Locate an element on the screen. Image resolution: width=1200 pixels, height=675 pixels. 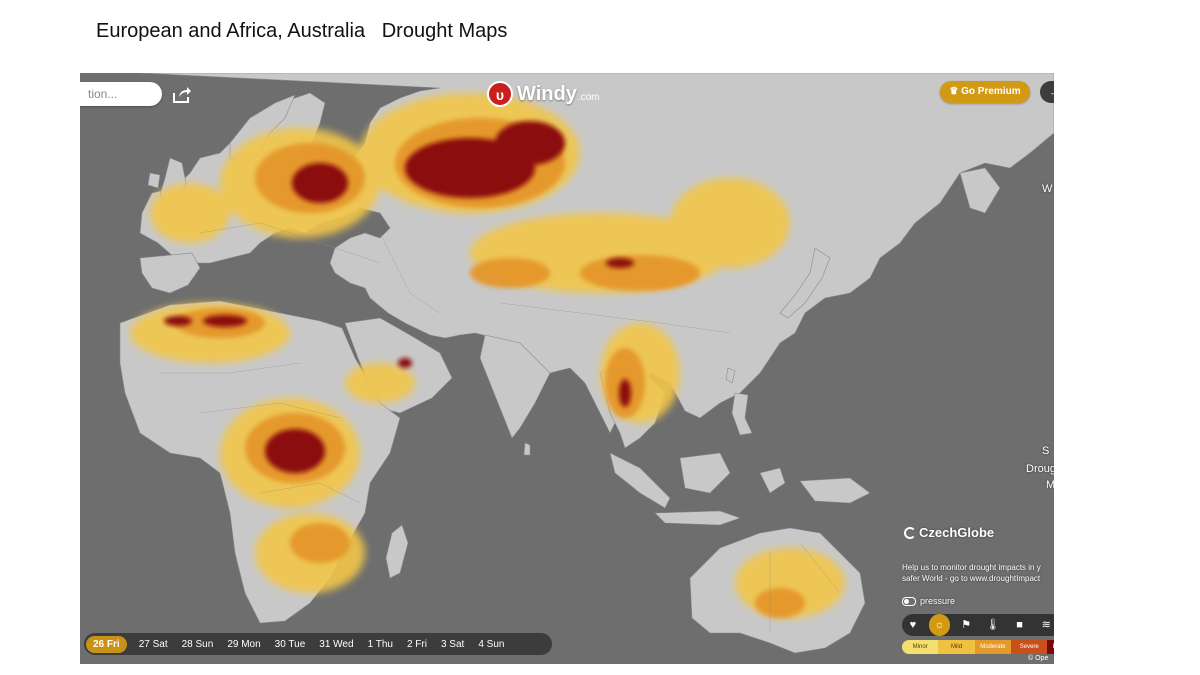
go-premium-button: ♛ Go Premium is located at coordinates (985, 92).